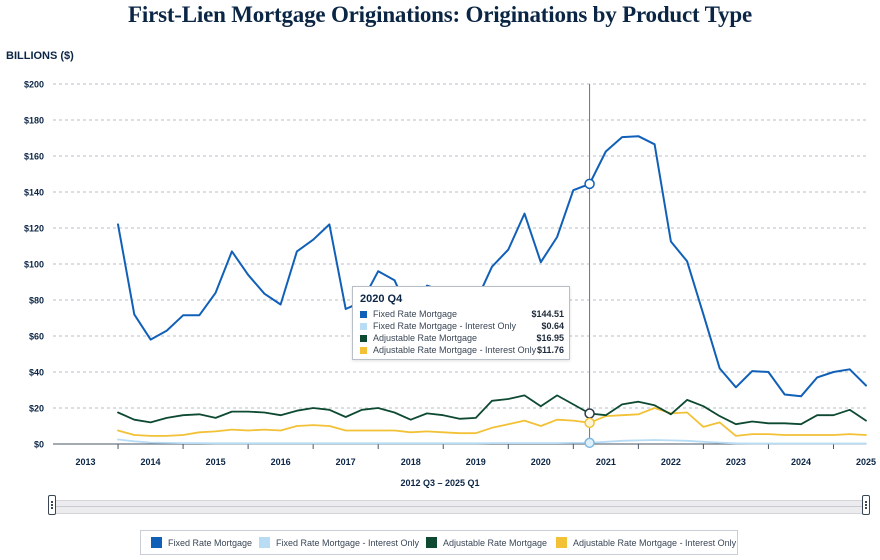 This screenshot has height=560, width=880. What do you see at coordinates (866, 462) in the screenshot?
I see `x-tick-label: 2025` at bounding box center [866, 462].